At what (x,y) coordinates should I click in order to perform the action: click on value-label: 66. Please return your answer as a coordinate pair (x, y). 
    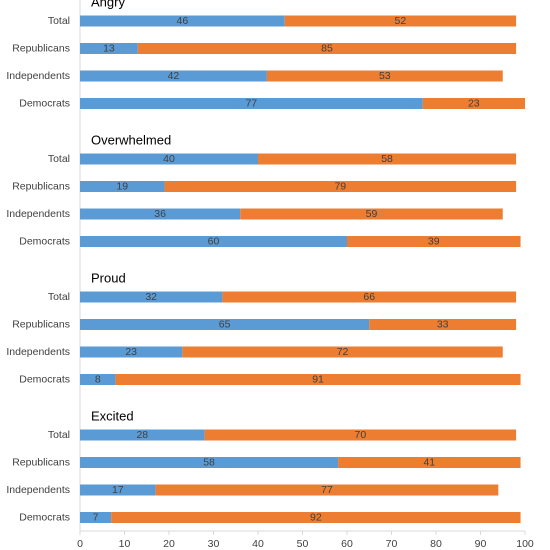
    Looking at the image, I should click on (369, 297).